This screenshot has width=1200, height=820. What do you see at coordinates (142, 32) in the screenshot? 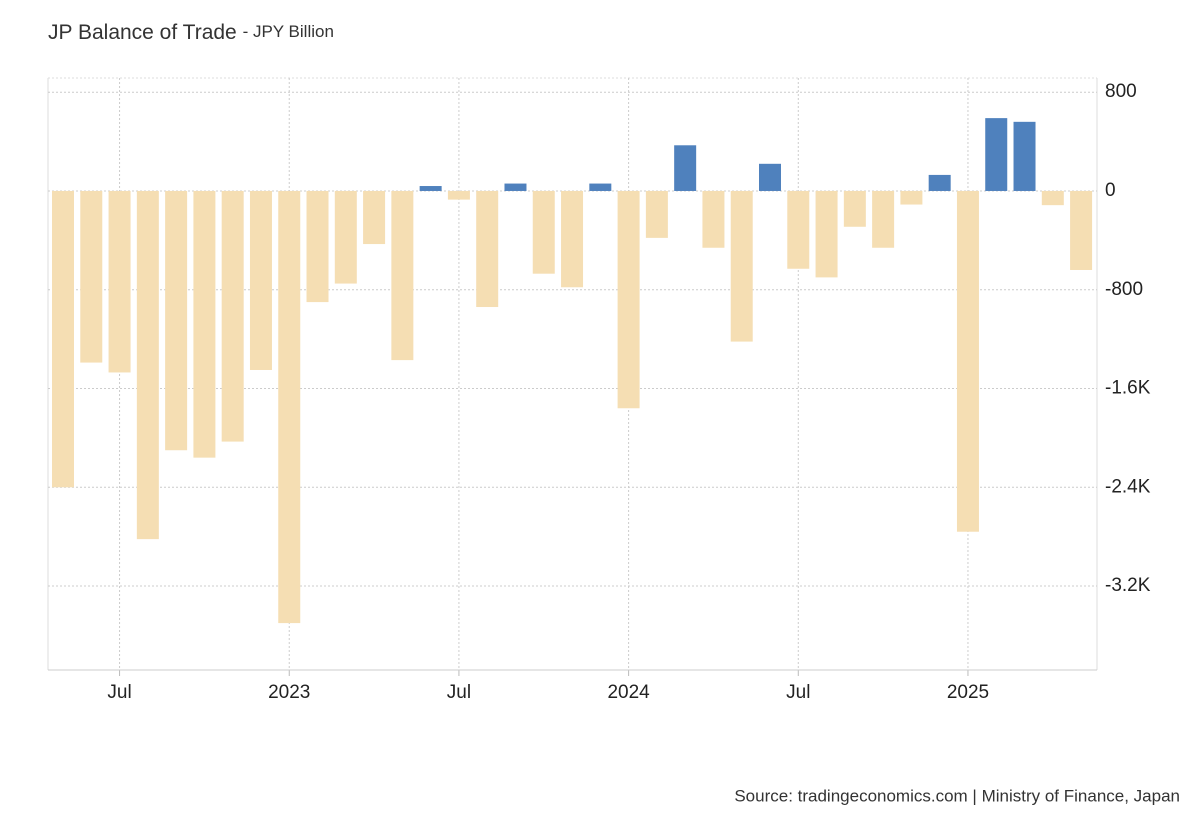
I see `title: JP Balance of Trade` at bounding box center [142, 32].